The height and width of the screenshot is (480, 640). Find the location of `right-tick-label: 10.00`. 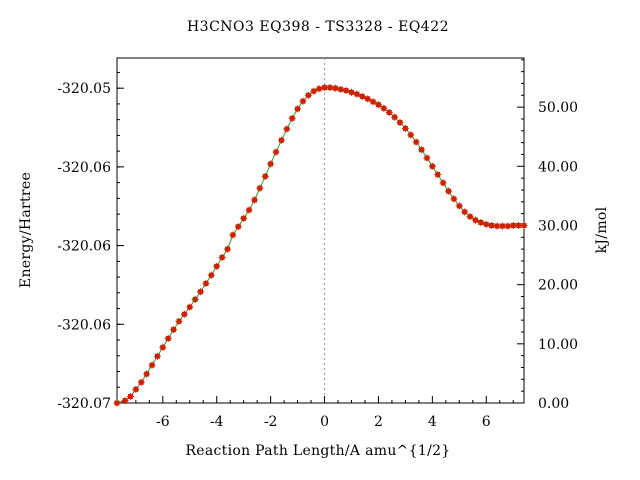

right-tick-label: 10.00 is located at coordinates (558, 345).